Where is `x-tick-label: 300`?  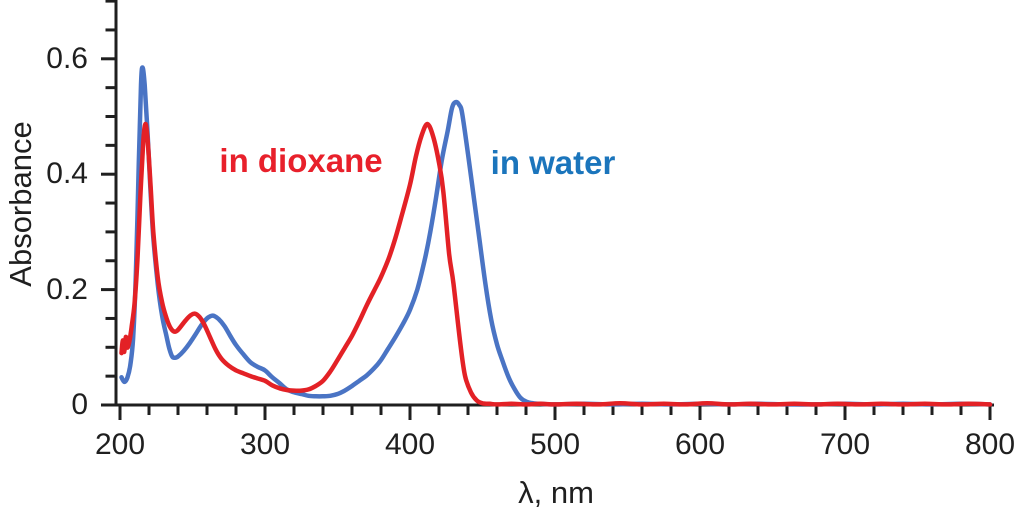
x-tick-label: 300 is located at coordinates (265, 444).